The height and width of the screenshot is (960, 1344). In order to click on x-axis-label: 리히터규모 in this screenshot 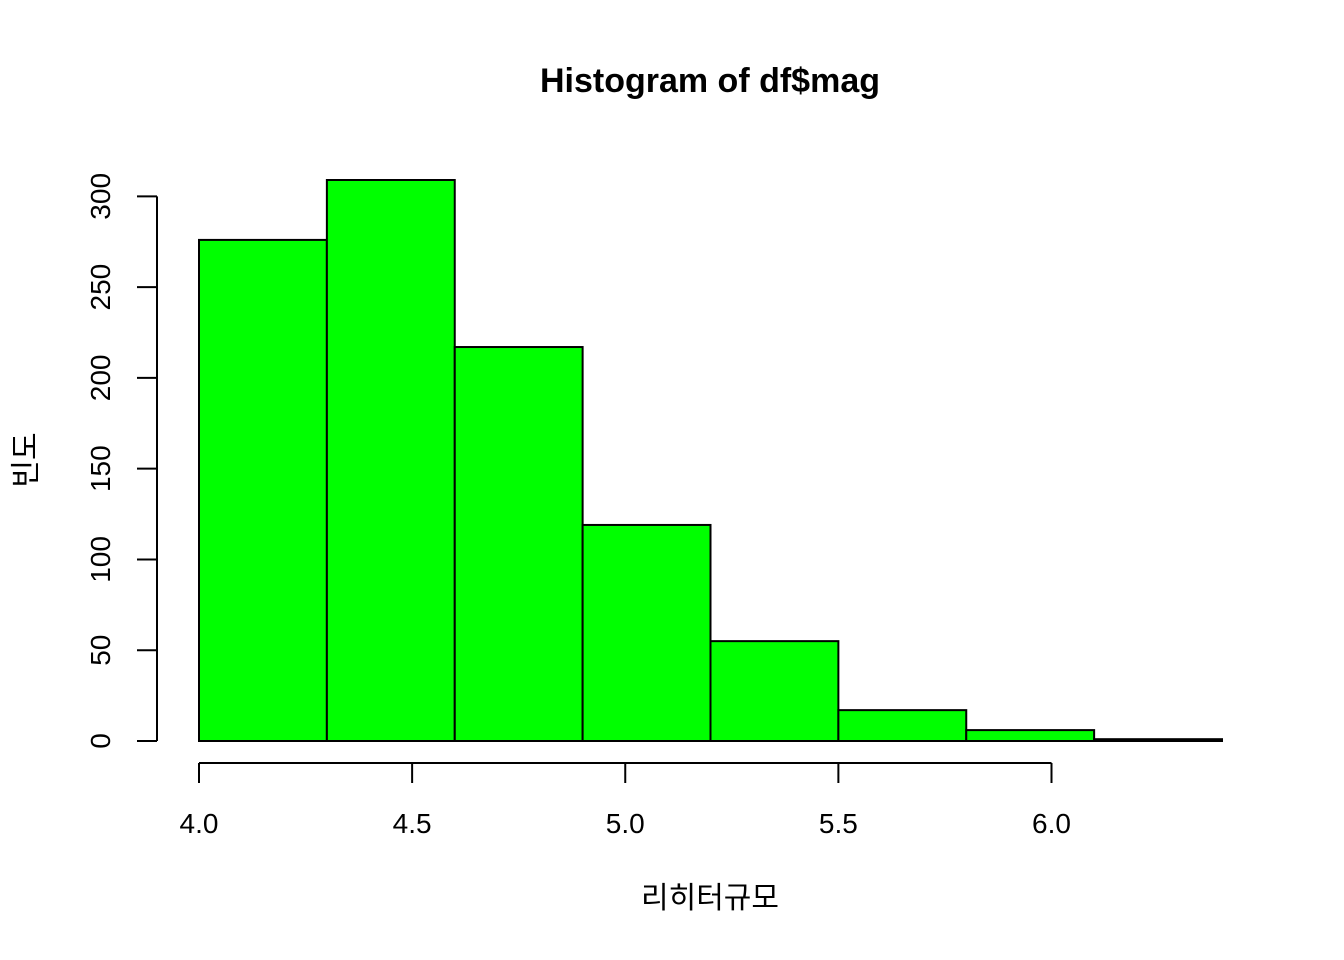, I will do `click(710, 898)`.